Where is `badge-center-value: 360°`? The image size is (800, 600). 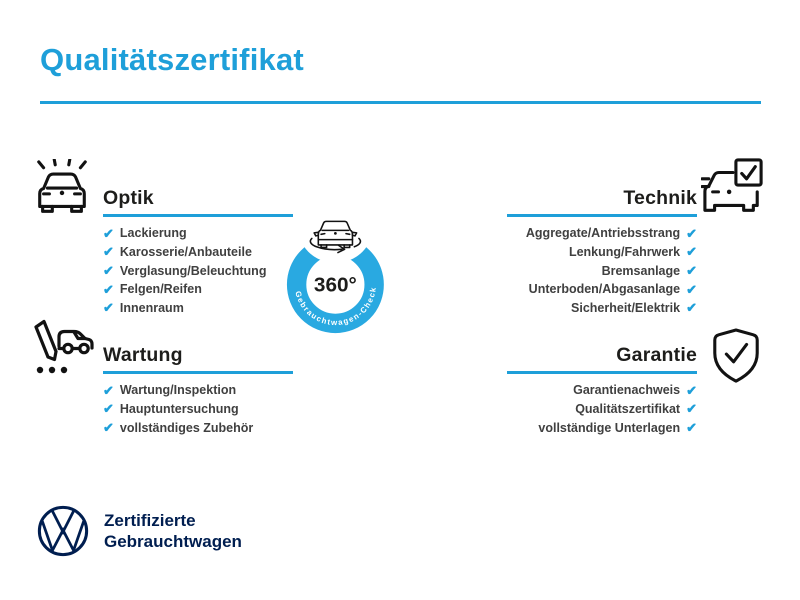 badge-center-value: 360° is located at coordinates (335, 285).